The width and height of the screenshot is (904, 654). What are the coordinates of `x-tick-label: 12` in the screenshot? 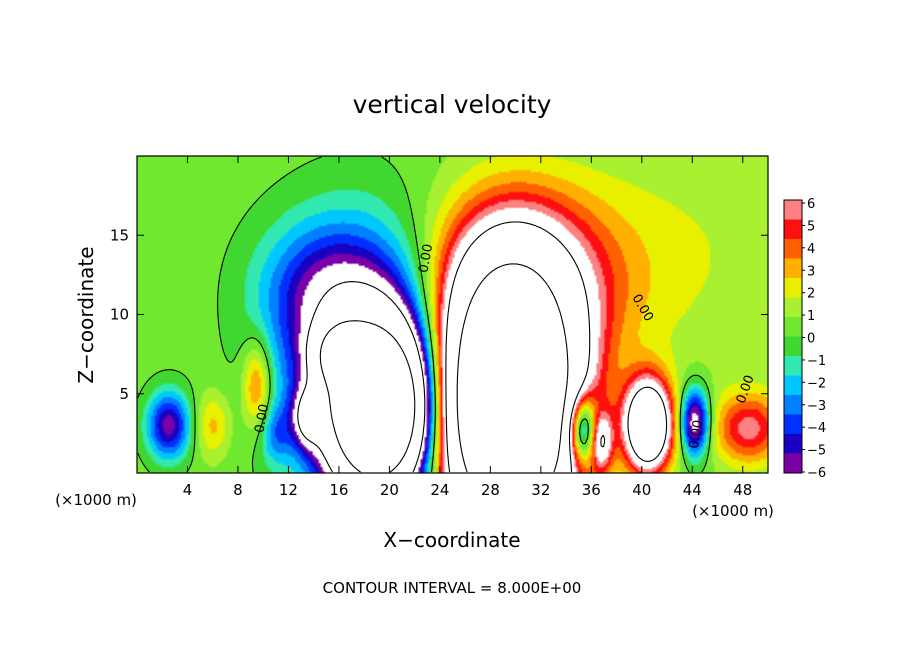 It's located at (288, 490).